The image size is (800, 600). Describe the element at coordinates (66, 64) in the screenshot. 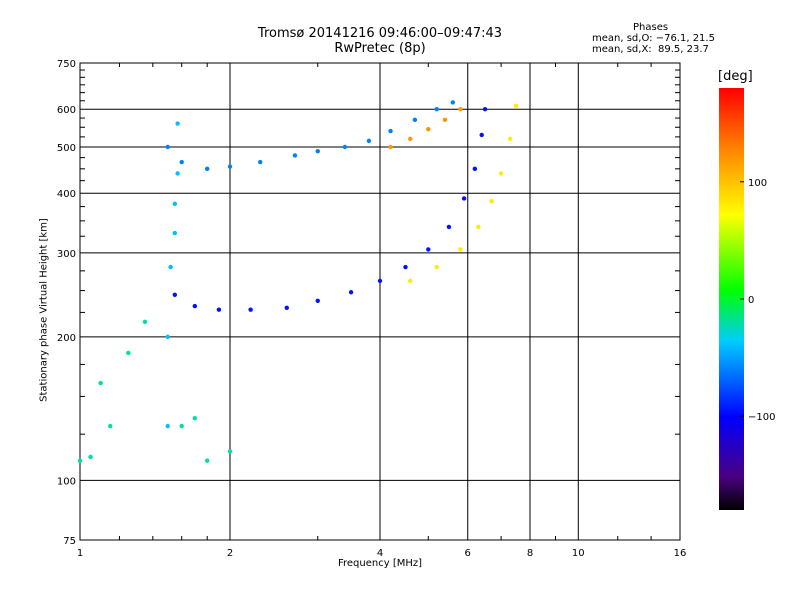

I see `y-tick-label: 750` at that location.